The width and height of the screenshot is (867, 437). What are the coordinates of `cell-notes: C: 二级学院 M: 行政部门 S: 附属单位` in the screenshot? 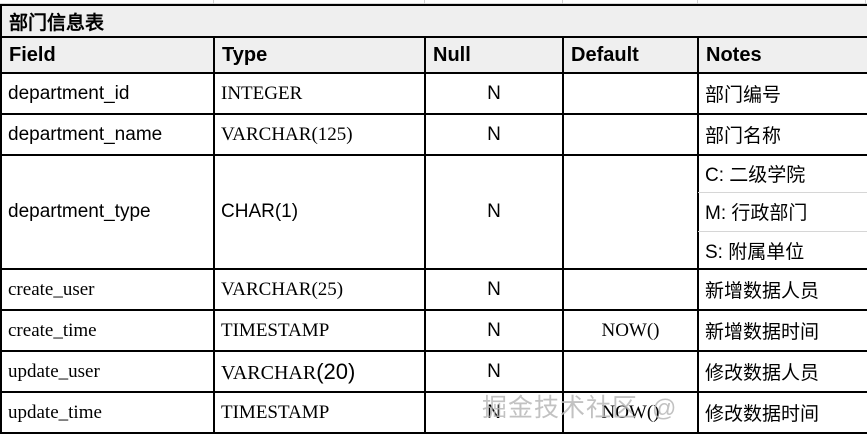 It's located at (781, 212).